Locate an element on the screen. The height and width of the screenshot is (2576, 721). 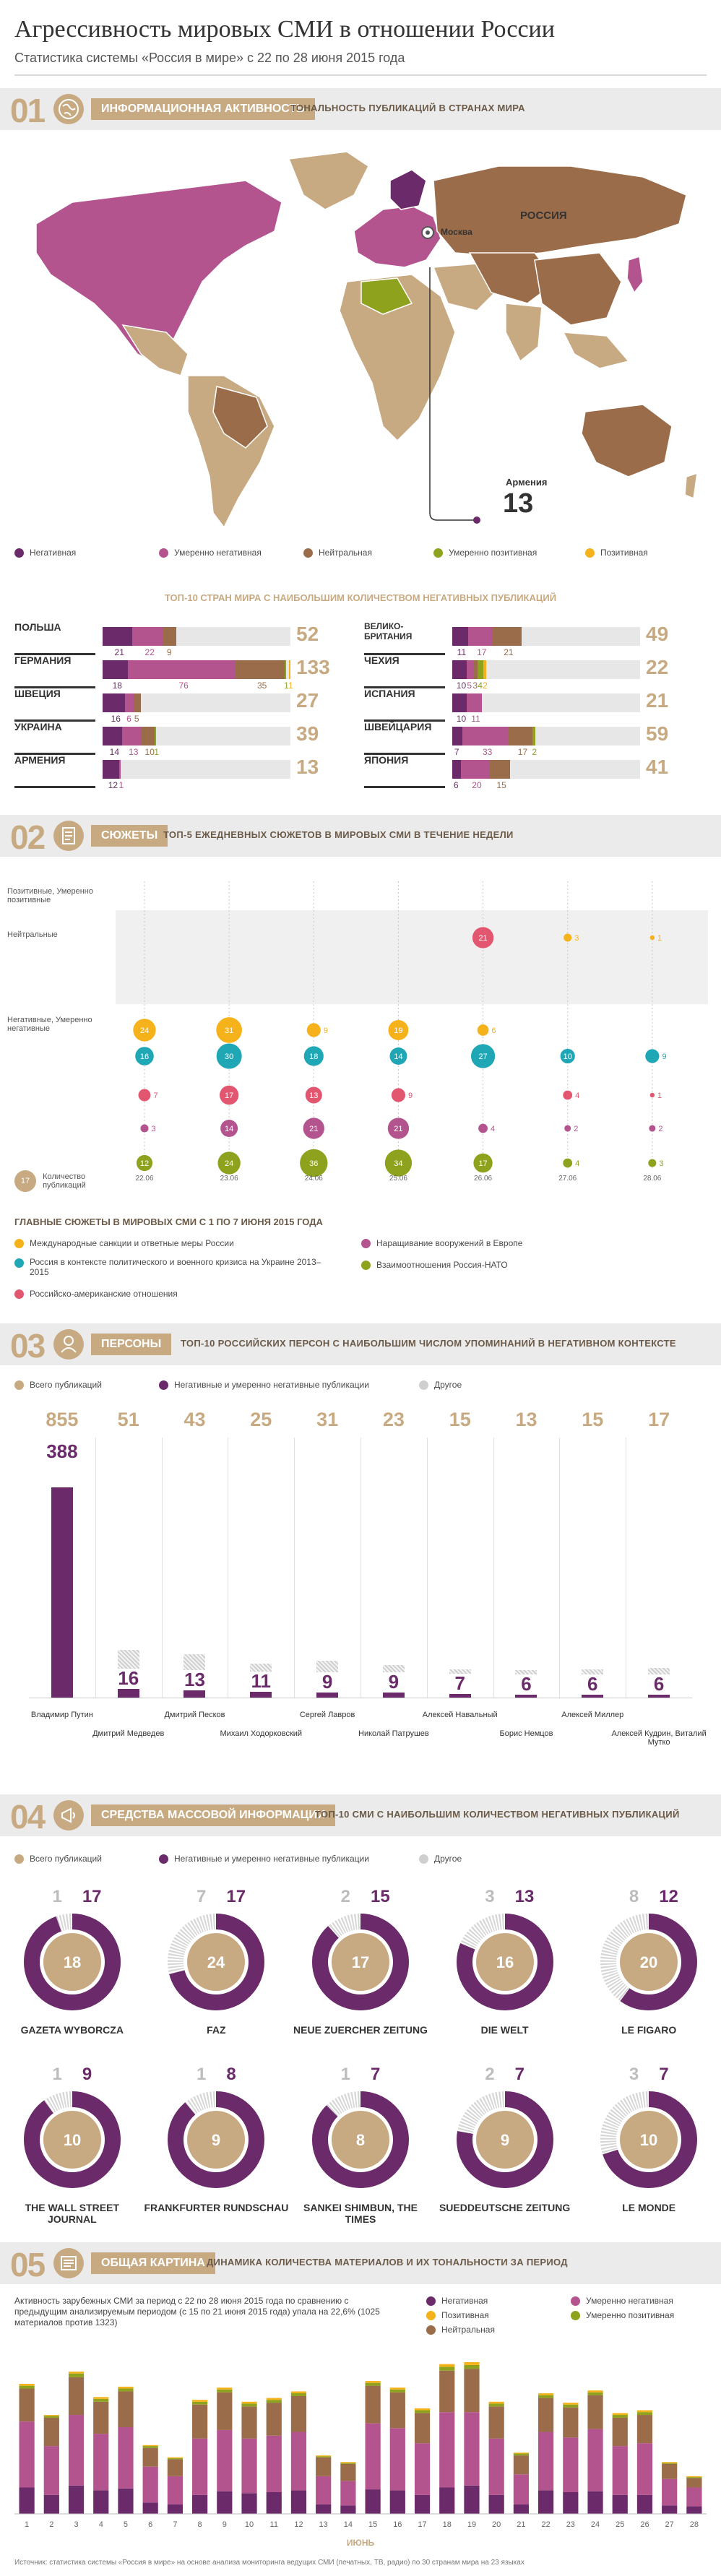
day-tick-label: 11 is located at coordinates (274, 2525).